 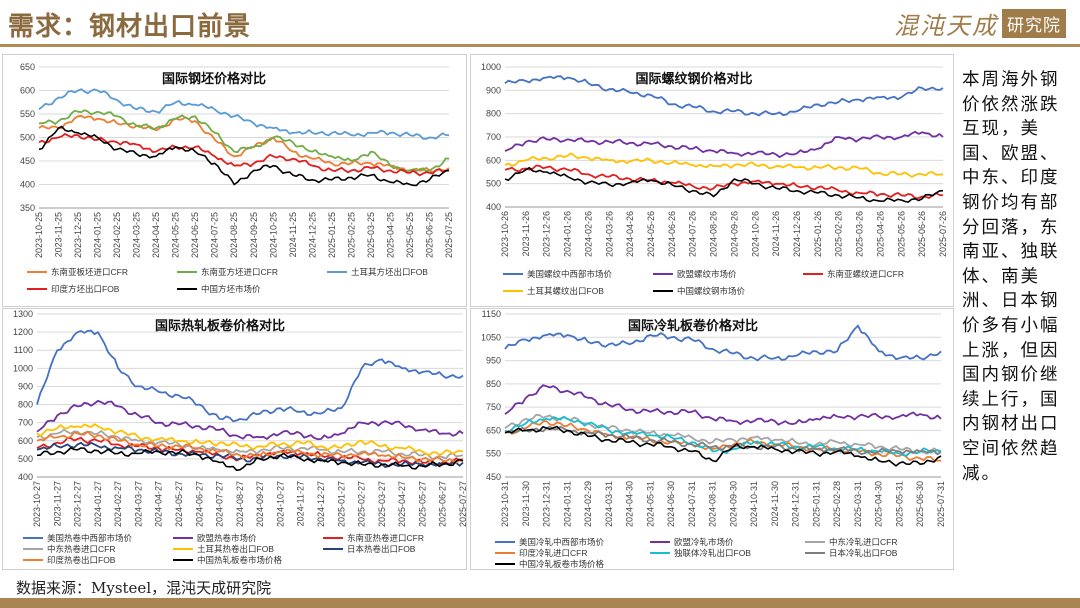 I want to click on x-tick-label: 2024-12-31, so click(x=796, y=504).